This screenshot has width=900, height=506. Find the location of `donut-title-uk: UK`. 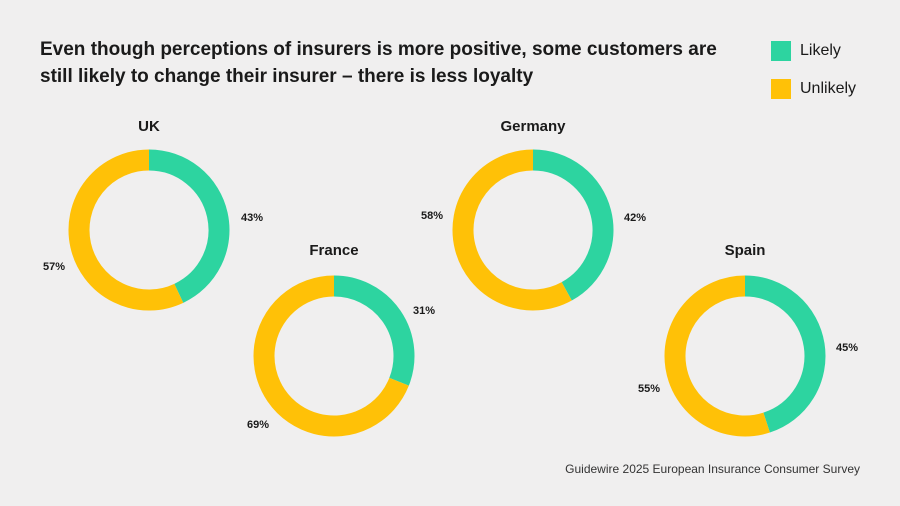

donut-title-uk: UK is located at coordinates (149, 126).